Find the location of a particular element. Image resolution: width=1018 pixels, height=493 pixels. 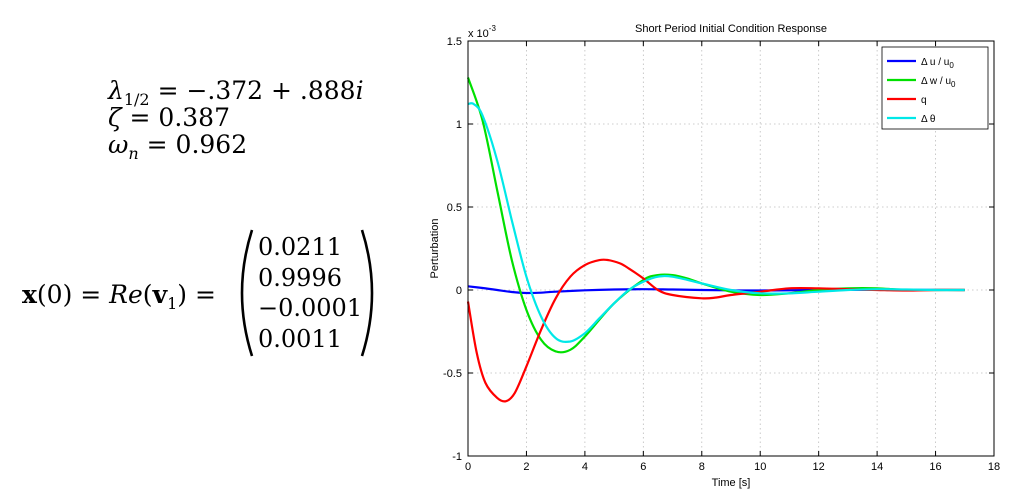

open-paren: ( is located at coordinates (147, 294).